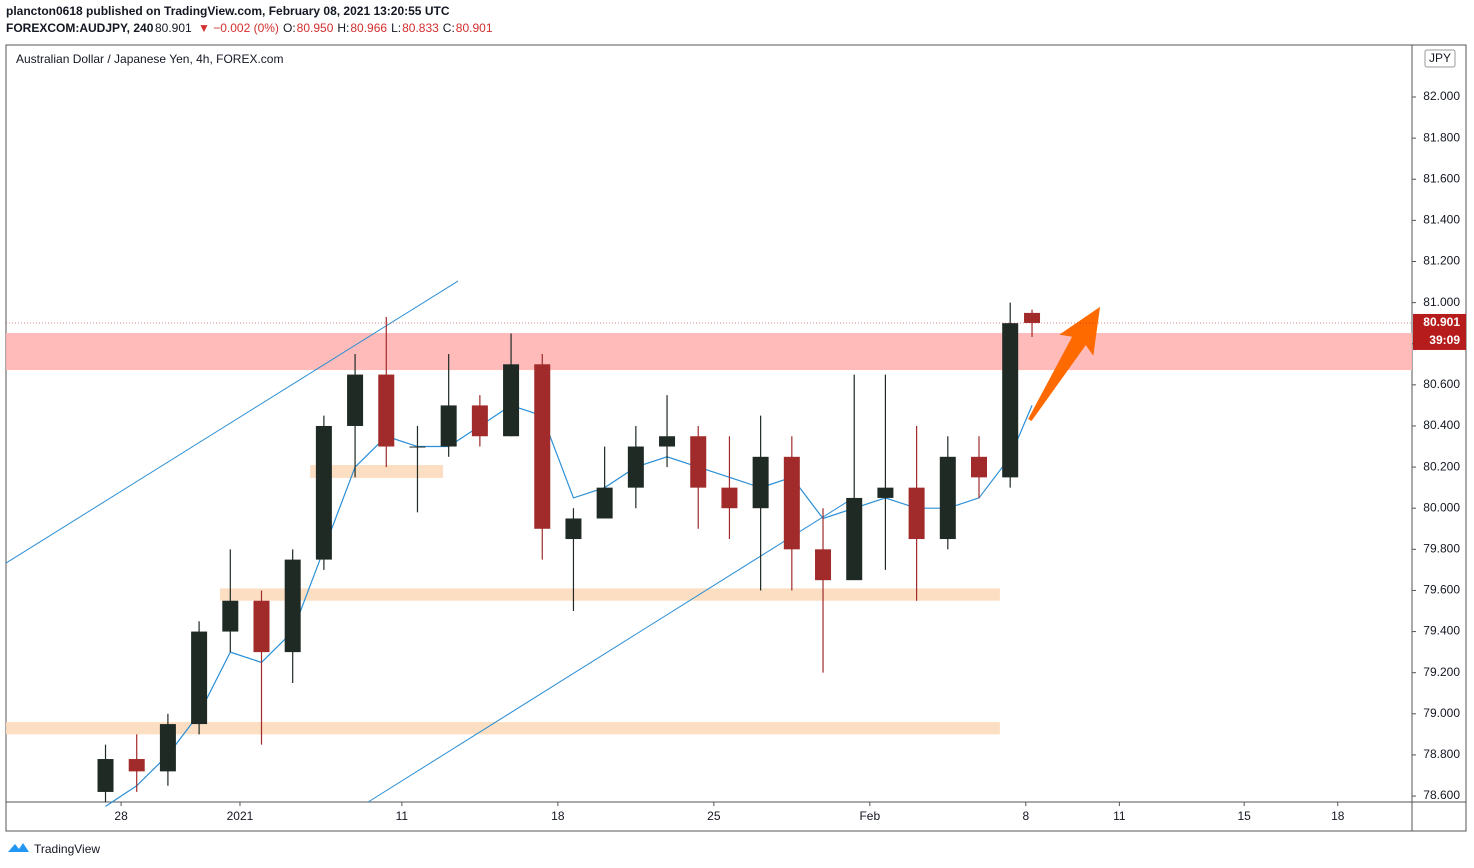 The image size is (1474, 868). I want to click on last-price: 80.901, so click(1441, 322).